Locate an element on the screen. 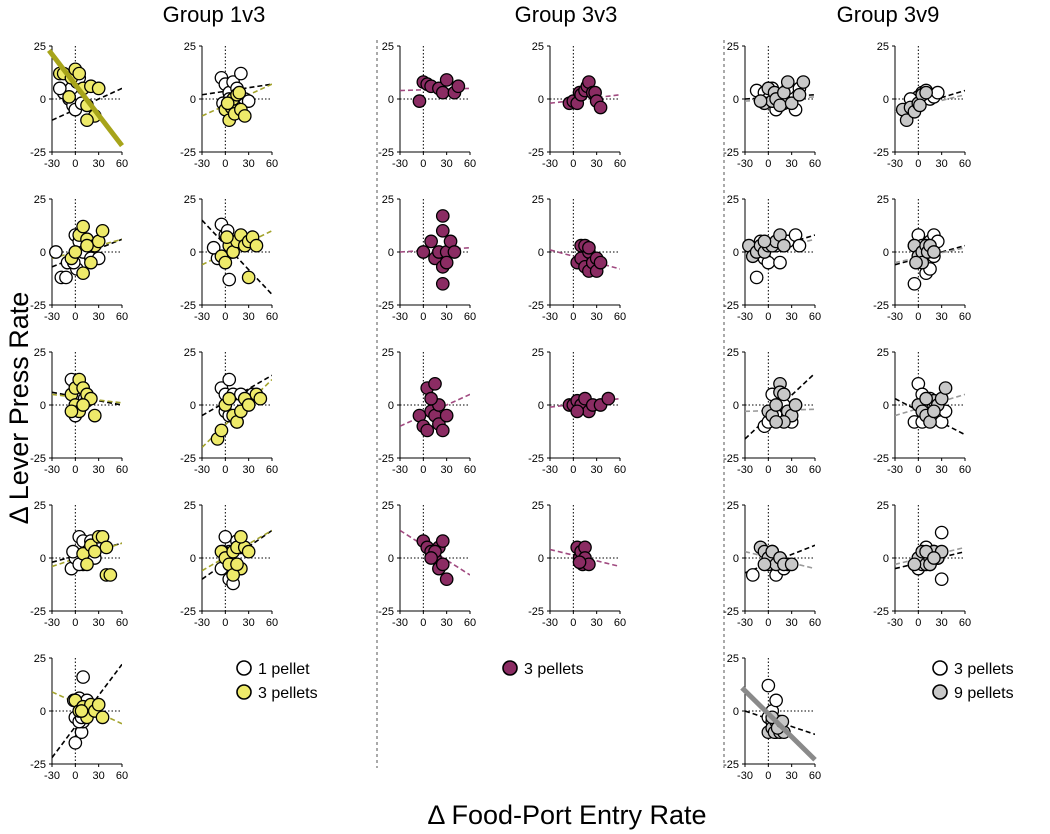  panel-g1-r4-c2: 25 0 -25-30 0 30 60 is located at coordinates (229, 564).